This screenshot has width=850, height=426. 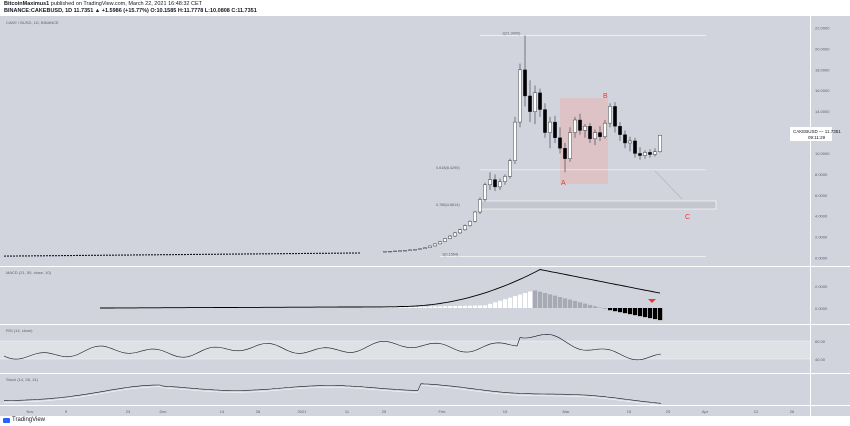 What do you see at coordinates (605, 96) in the screenshot?
I see `annotation-b: B` at bounding box center [605, 96].